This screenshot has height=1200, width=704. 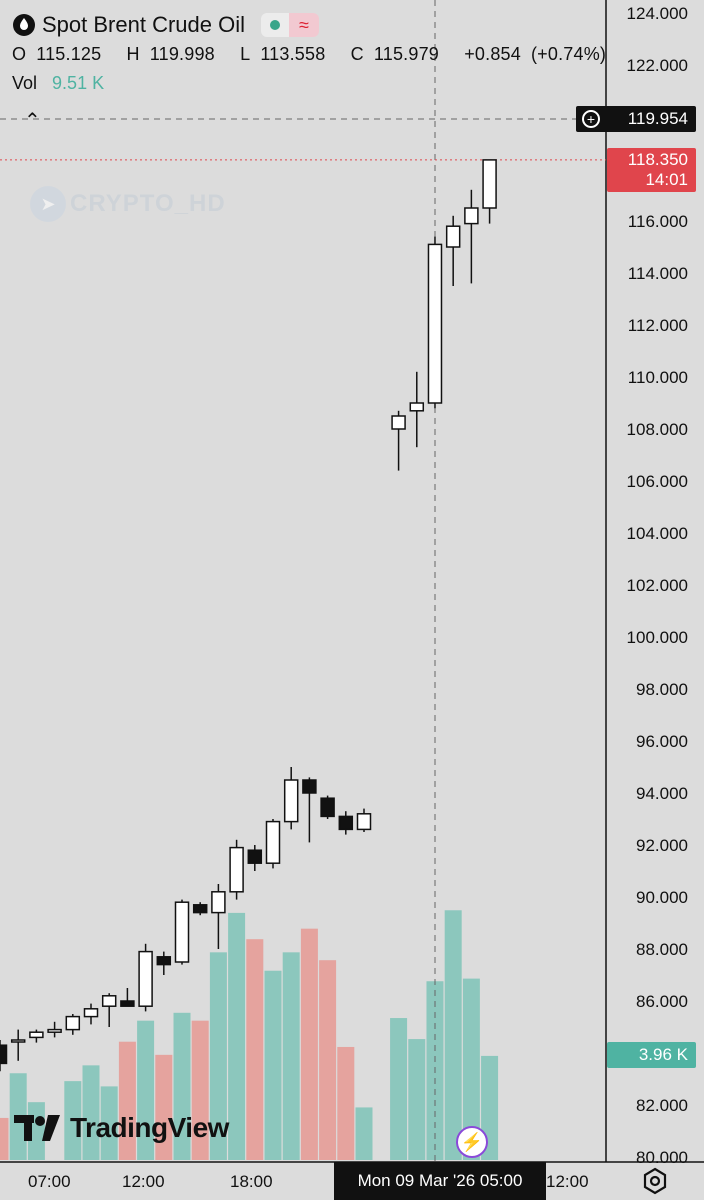 I want to click on price-tick-label: 94.000, so click(x=662, y=793).